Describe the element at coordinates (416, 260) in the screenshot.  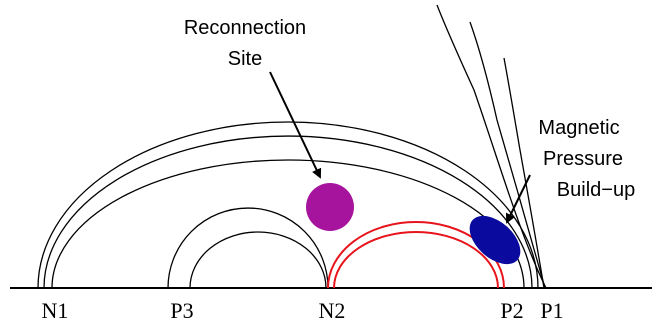
I see `red-arc-inner` at that location.